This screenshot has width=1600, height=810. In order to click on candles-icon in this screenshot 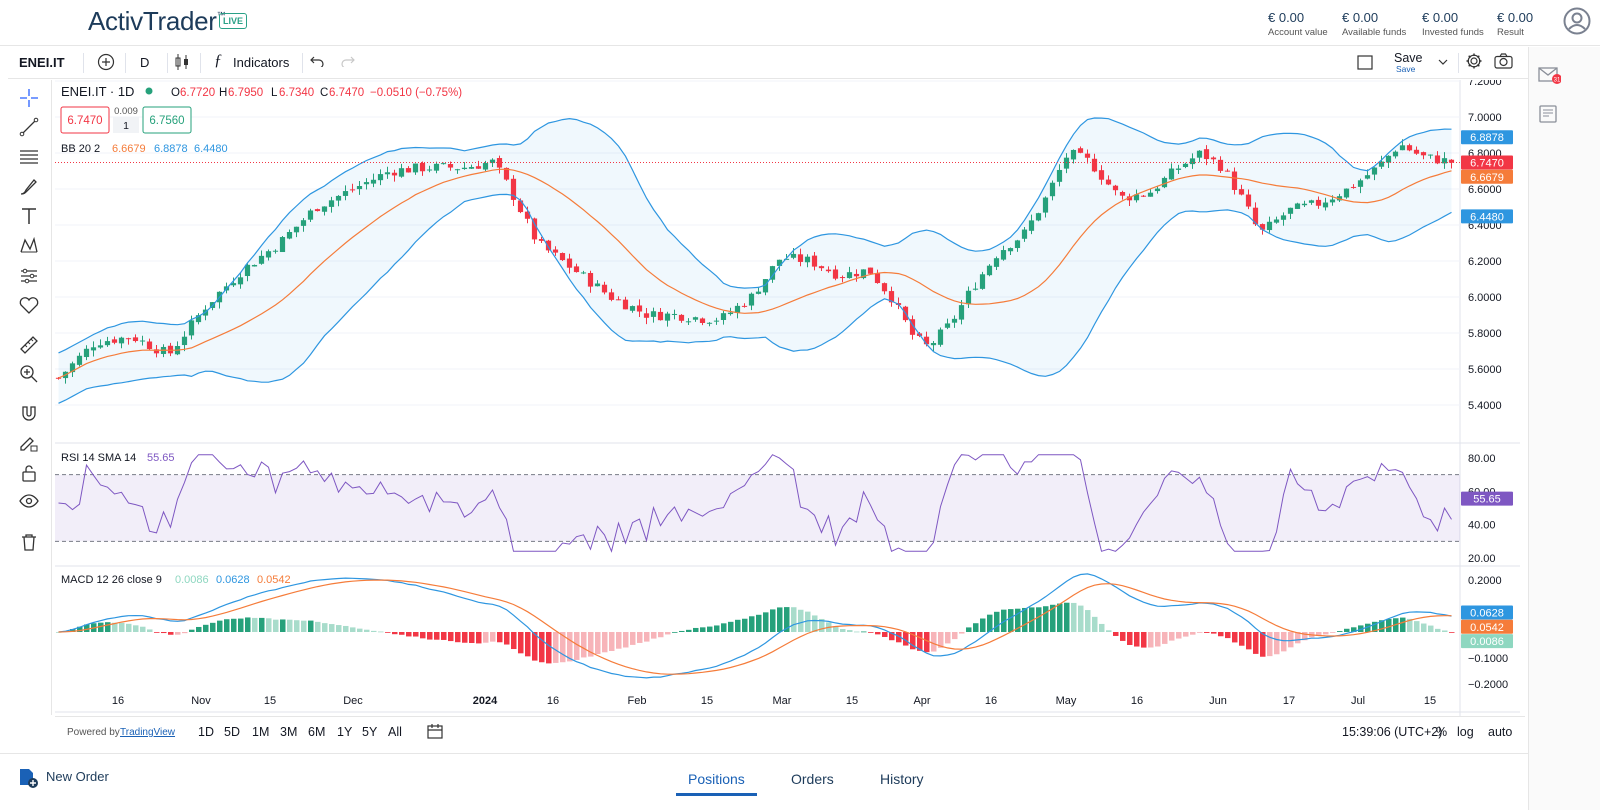, I will do `click(182, 62)`.